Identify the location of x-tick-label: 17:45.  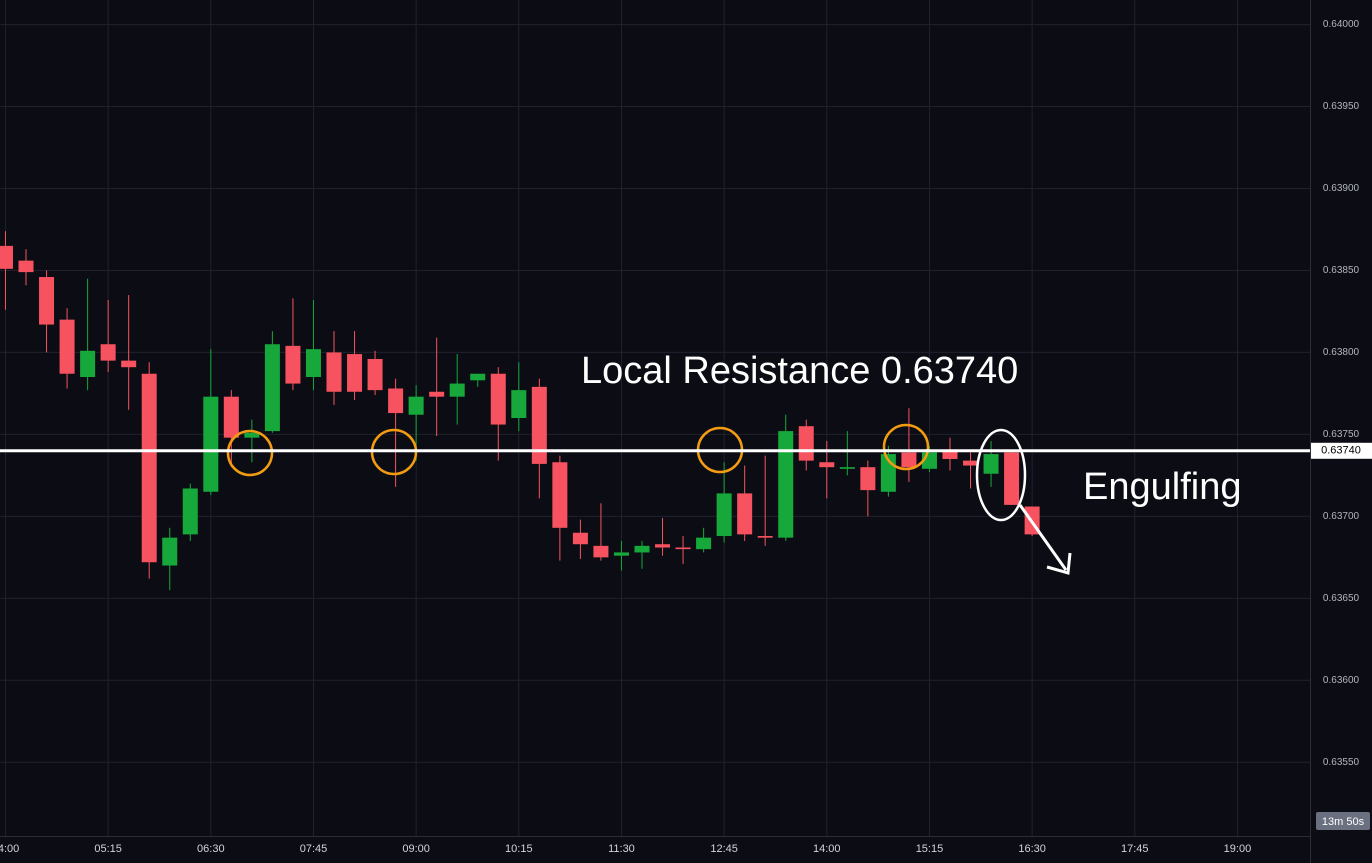
(1135, 849).